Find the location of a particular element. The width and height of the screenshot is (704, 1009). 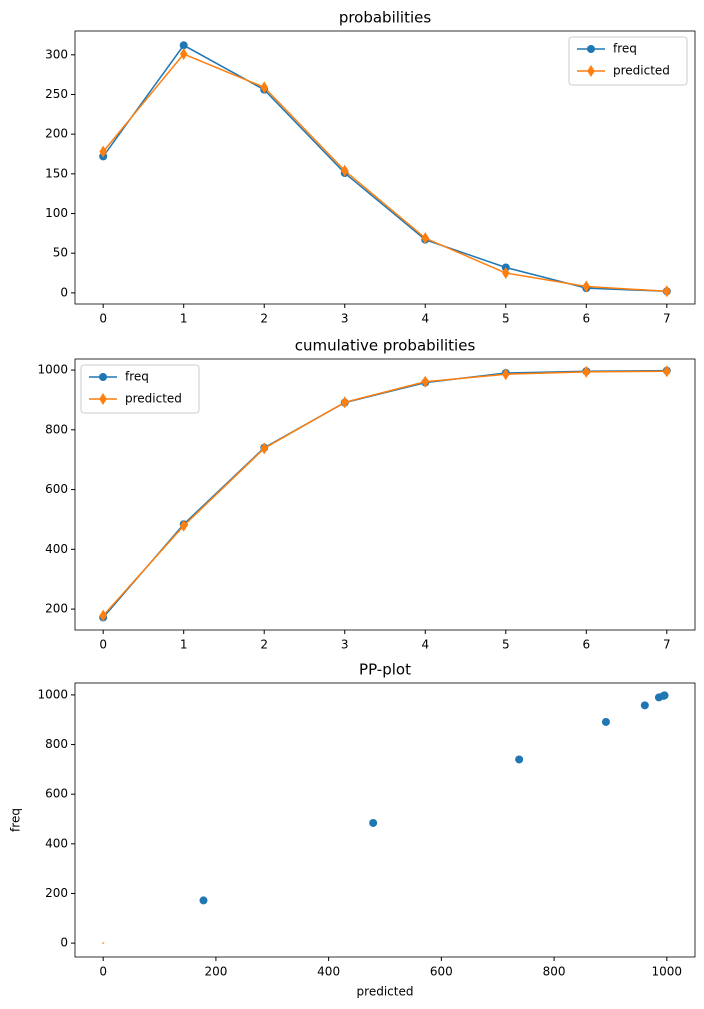

x-tick-label: 800 is located at coordinates (554, 972).